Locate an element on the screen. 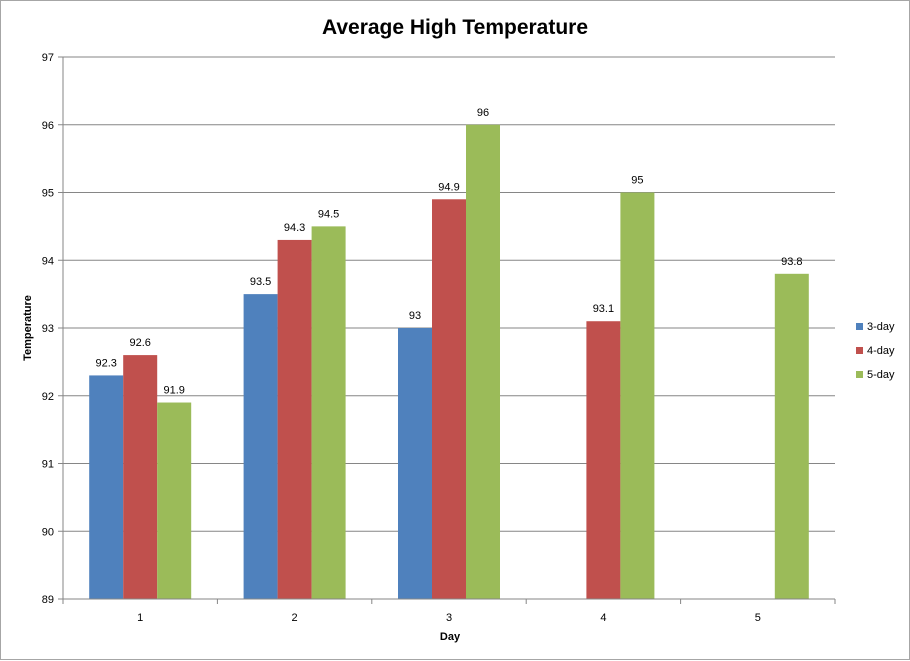 The width and height of the screenshot is (910, 661). x-tick-label: 5 is located at coordinates (758, 618).